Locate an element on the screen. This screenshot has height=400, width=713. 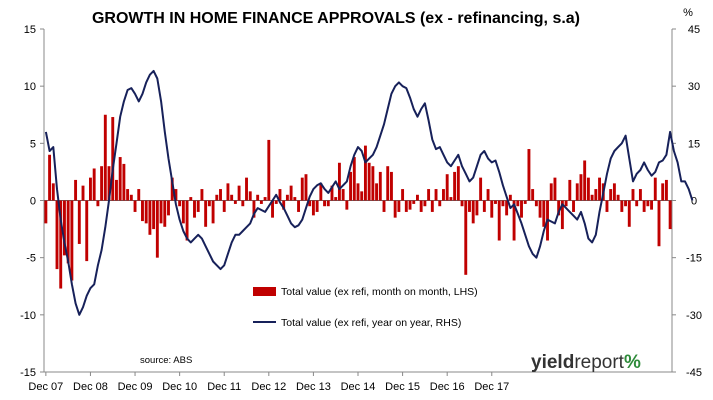
left-tick-label: 10 is located at coordinates (30, 87).